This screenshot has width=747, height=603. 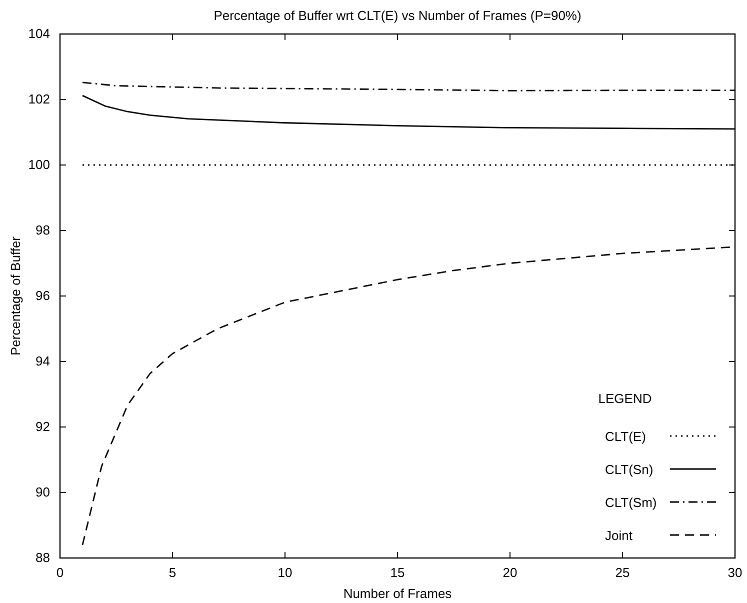 What do you see at coordinates (43, 296) in the screenshot?
I see `y-tick-label: 96` at bounding box center [43, 296].